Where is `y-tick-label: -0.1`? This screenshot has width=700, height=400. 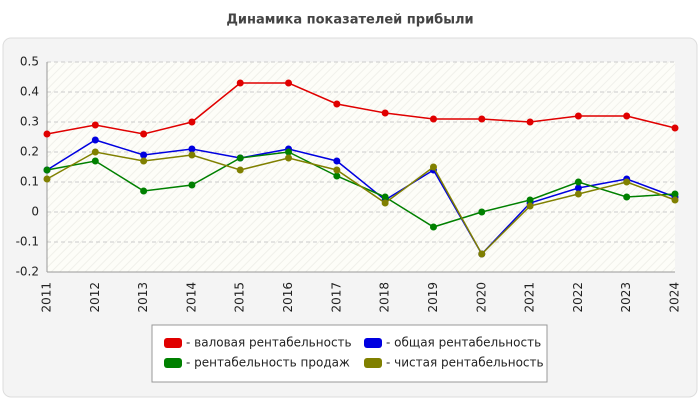
y-tick-label: -0.1 is located at coordinates (27, 242).